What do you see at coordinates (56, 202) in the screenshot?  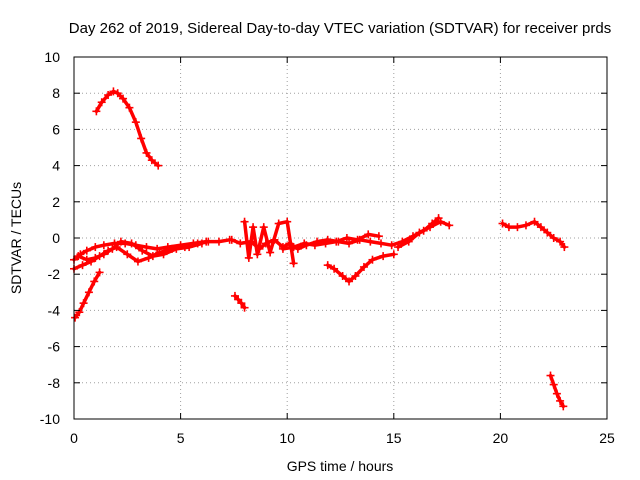 I see `y-tick-label: 2` at bounding box center [56, 202].